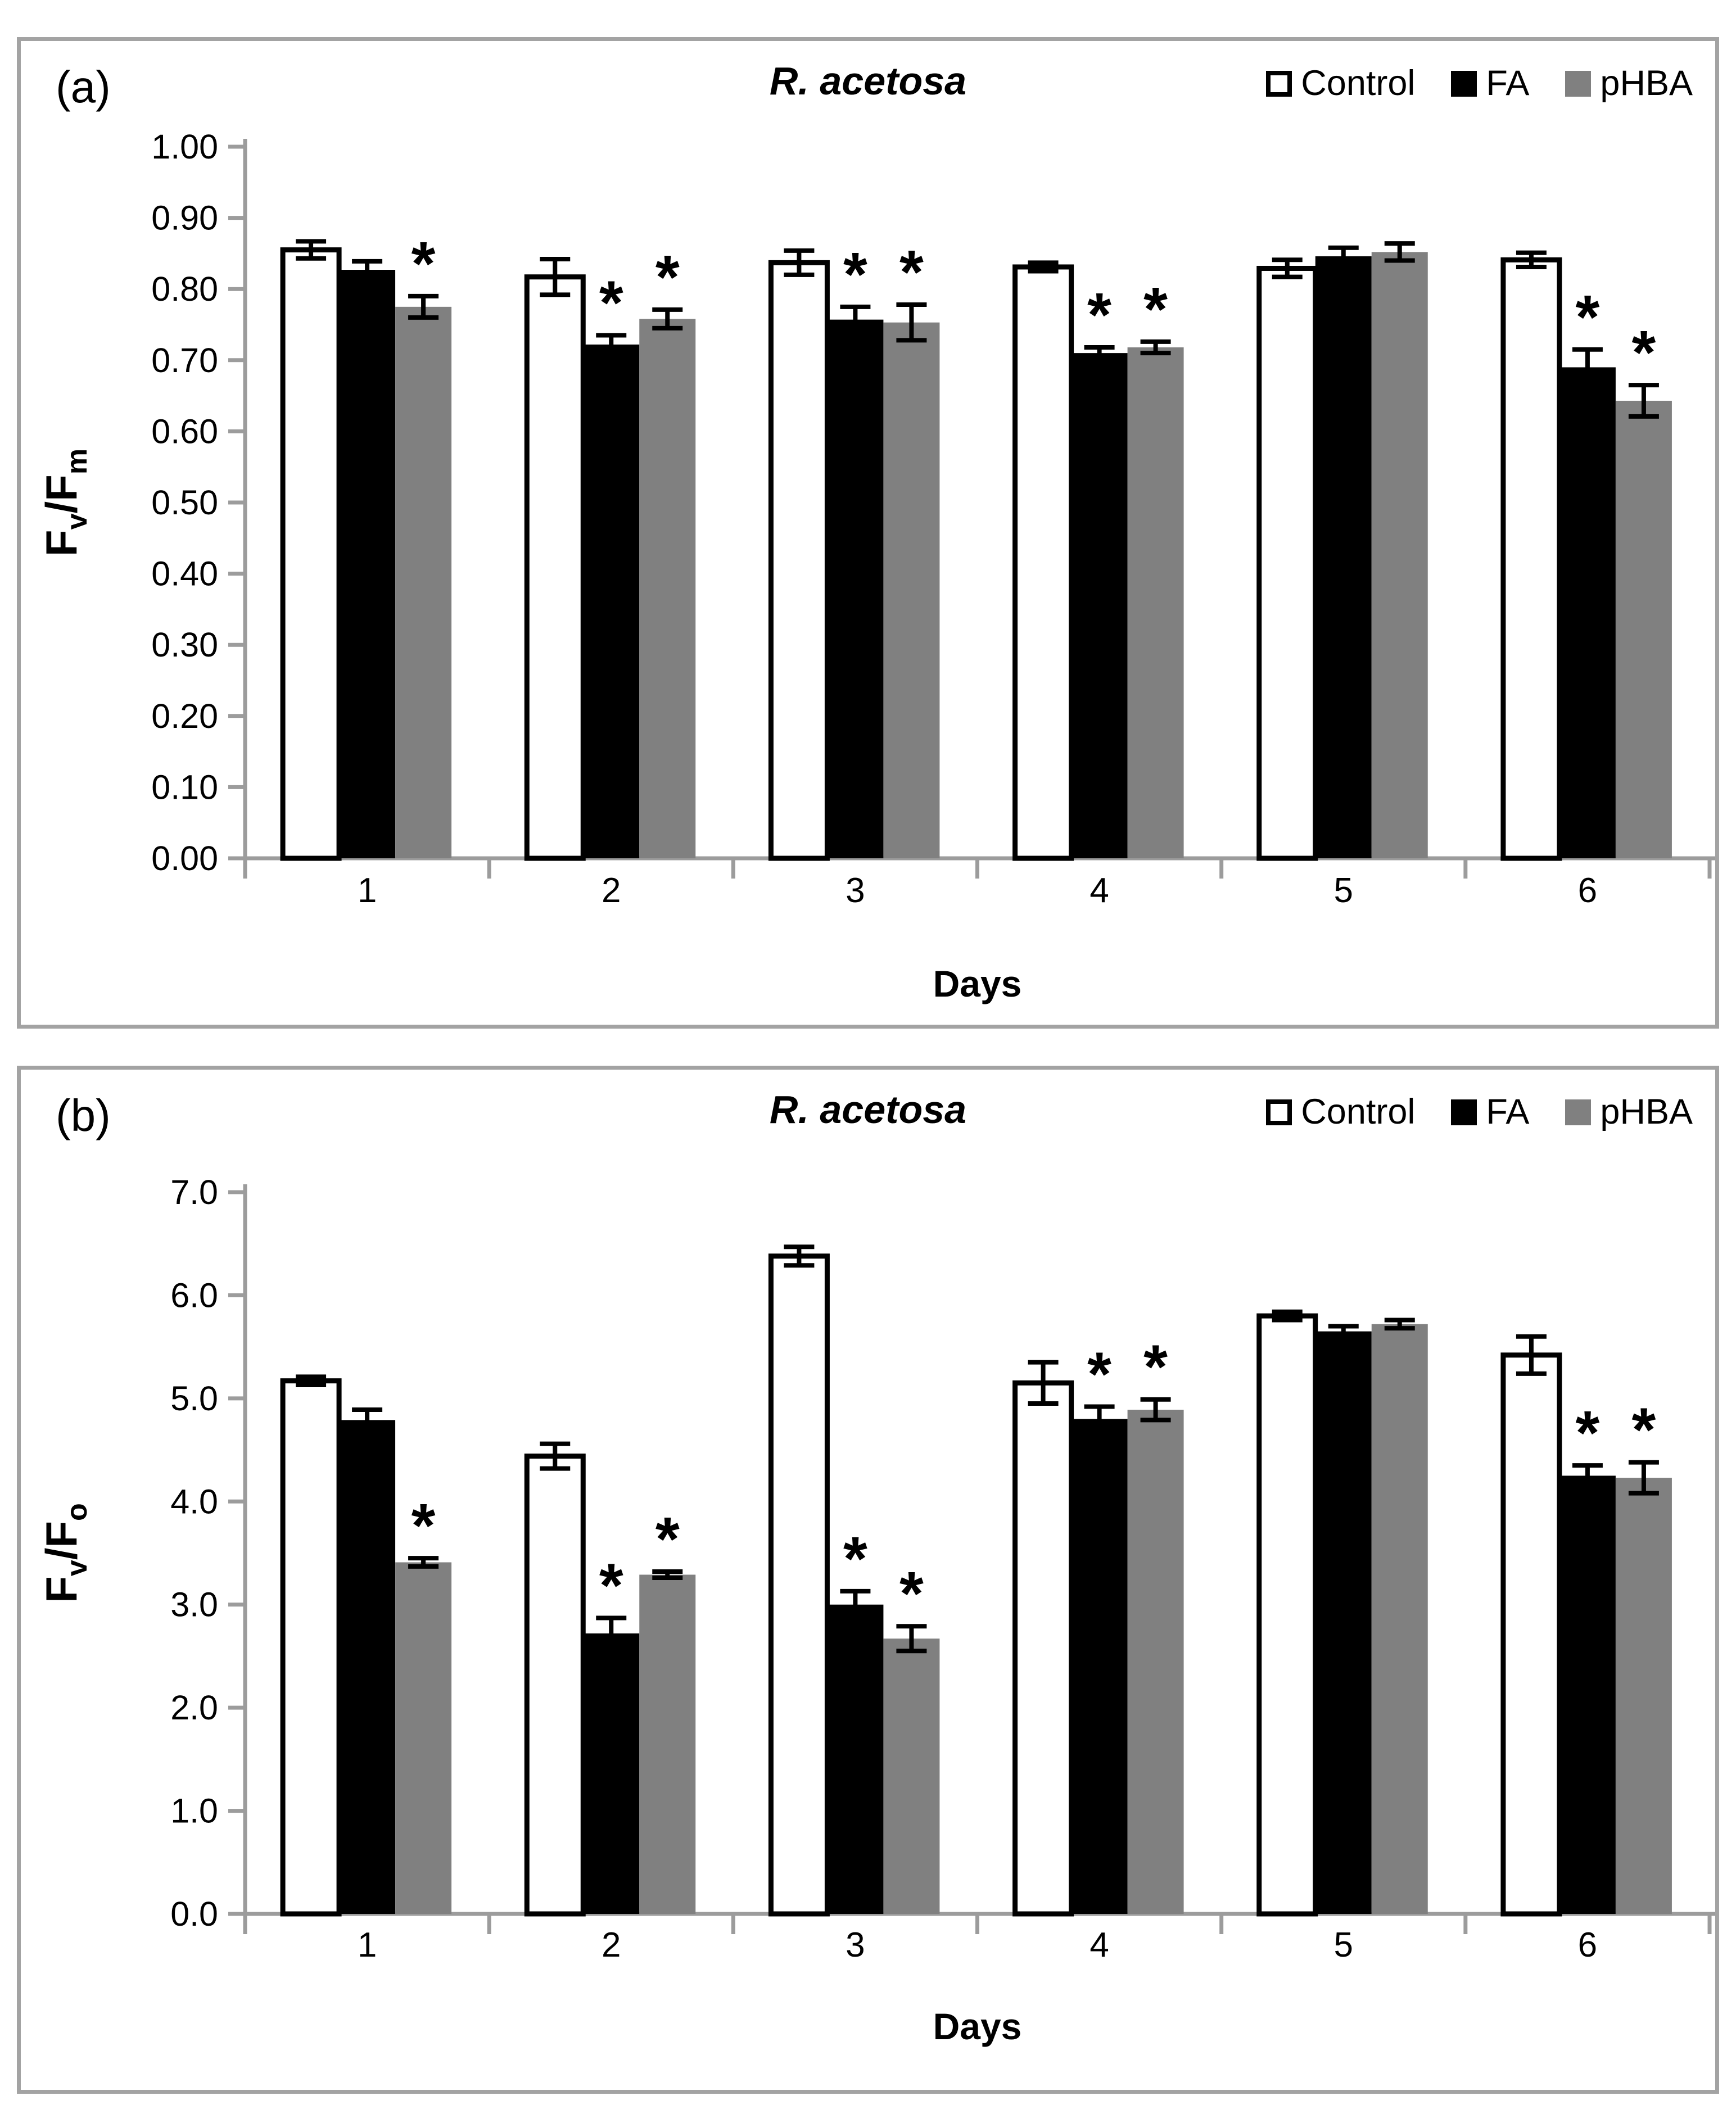  Describe the element at coordinates (1279, 1112) in the screenshot. I see `legend-swatch-control` at that location.